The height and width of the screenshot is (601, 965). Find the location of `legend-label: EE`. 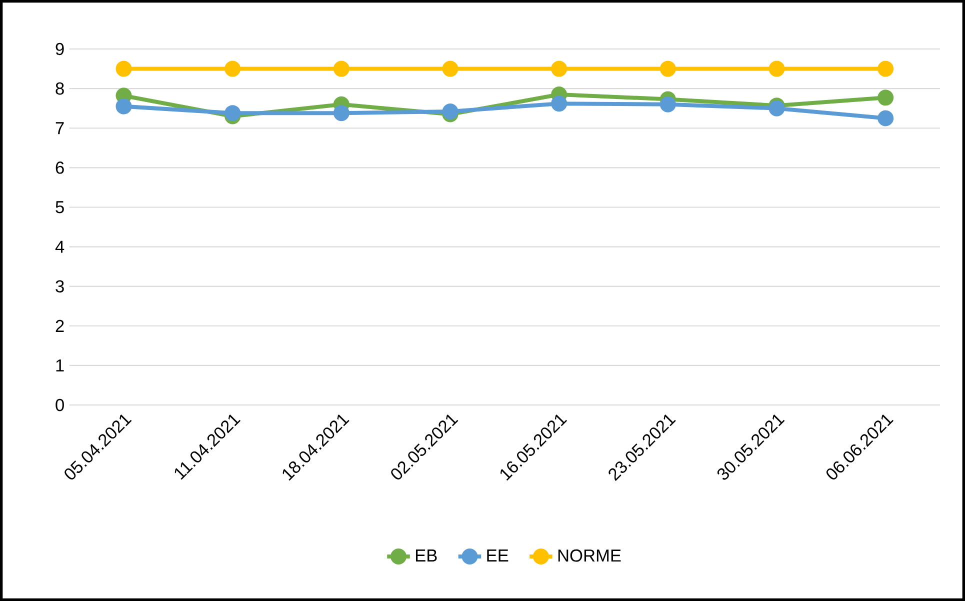

legend-label: EE is located at coordinates (497, 556).